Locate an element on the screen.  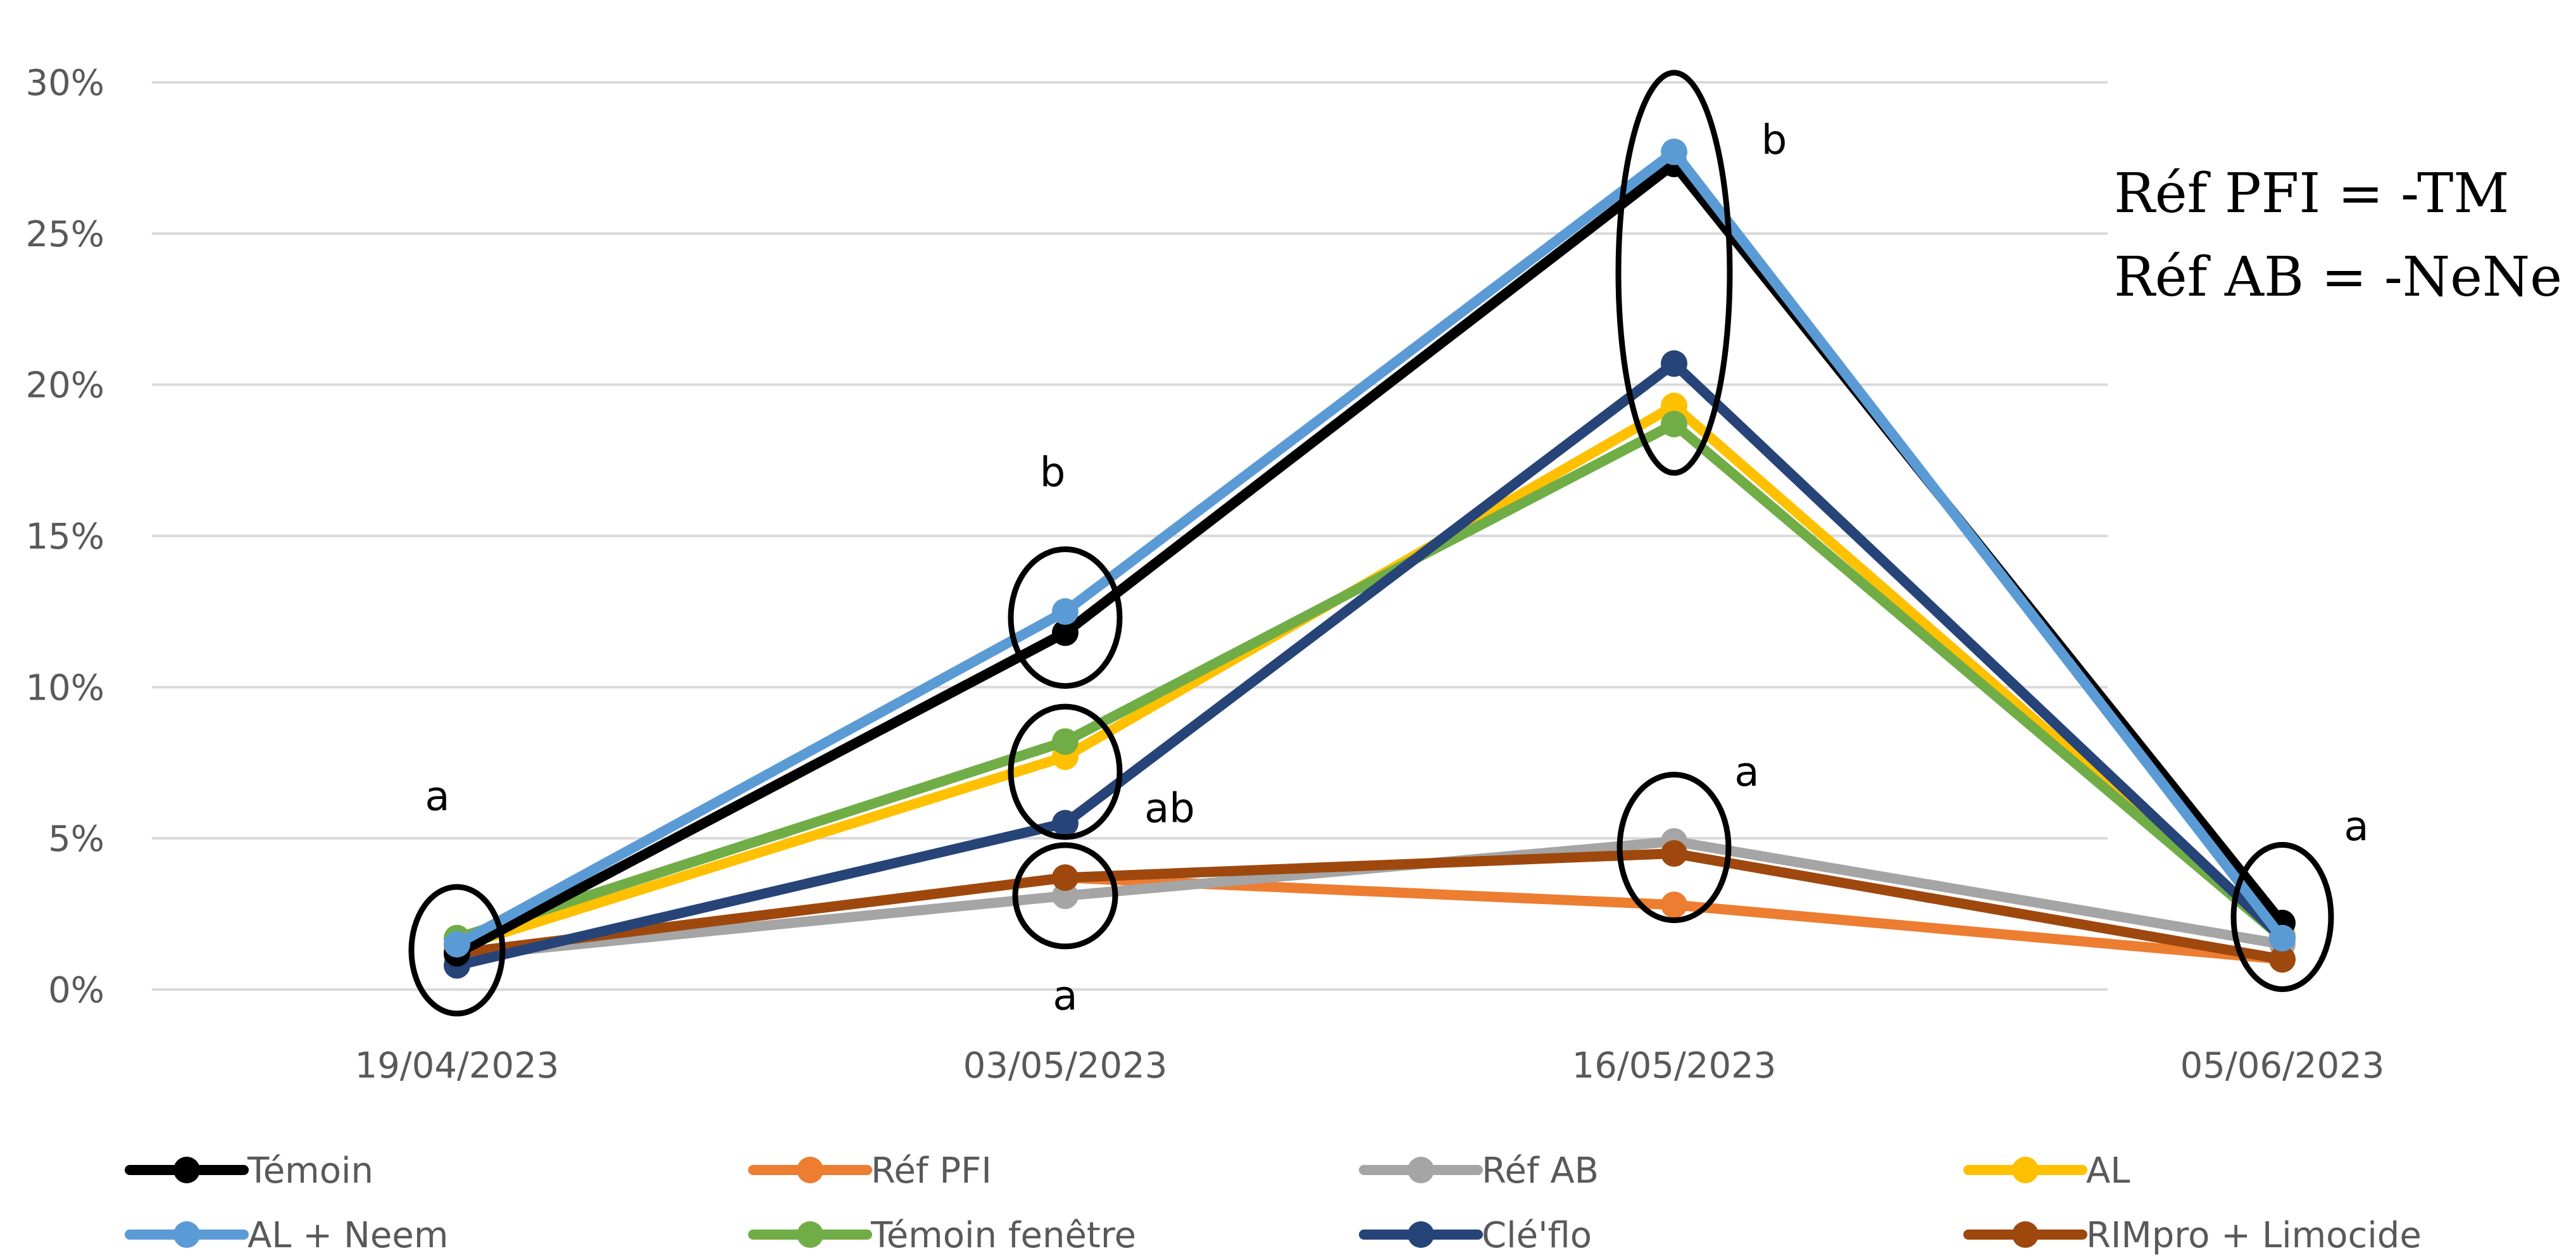
legend-item: Clé'flo is located at coordinates (1476, 1235).